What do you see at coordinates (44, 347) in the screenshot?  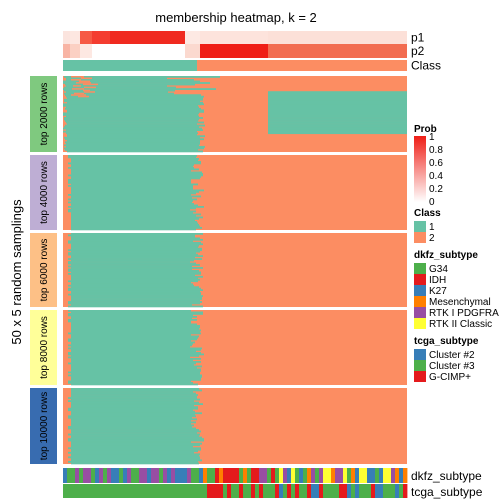 I see `row-group-label: top 8000 rows` at bounding box center [44, 347].